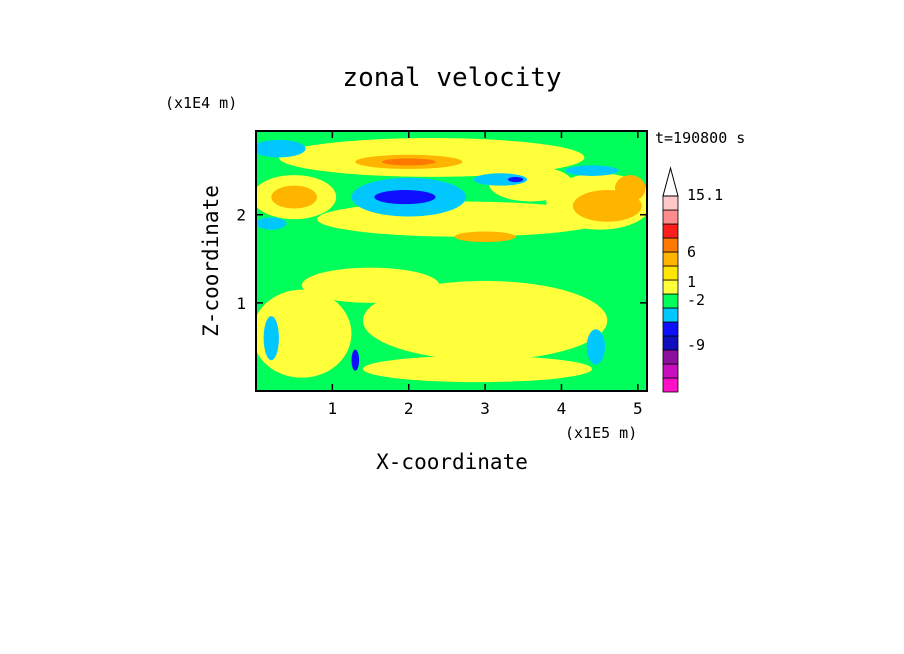  Describe the element at coordinates (211, 261) in the screenshot. I see `y-axis-label: Z-coordinate` at that location.